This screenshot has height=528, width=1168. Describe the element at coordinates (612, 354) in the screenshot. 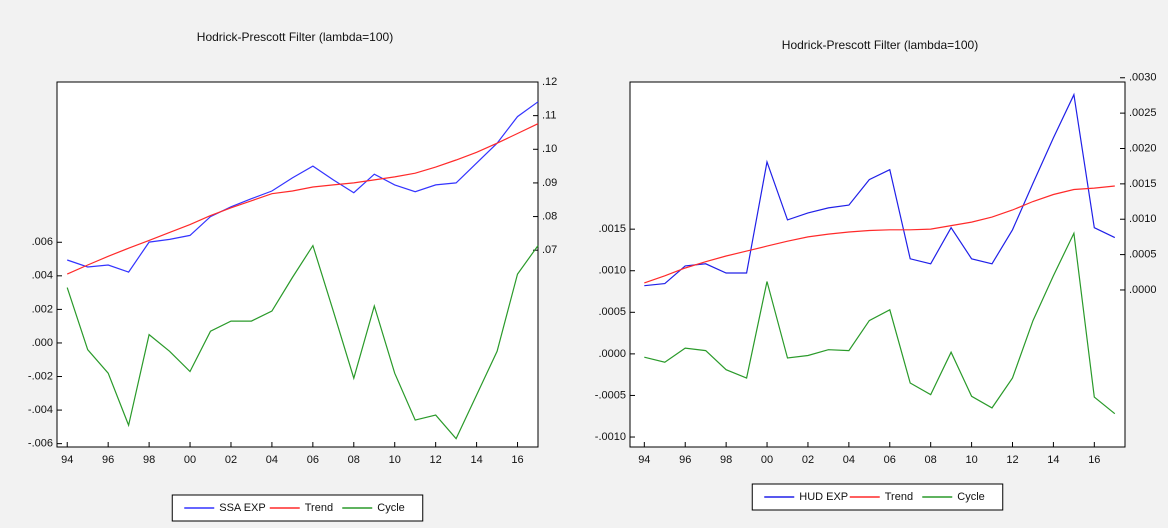

I see `y-tick-label: .0000` at that location.